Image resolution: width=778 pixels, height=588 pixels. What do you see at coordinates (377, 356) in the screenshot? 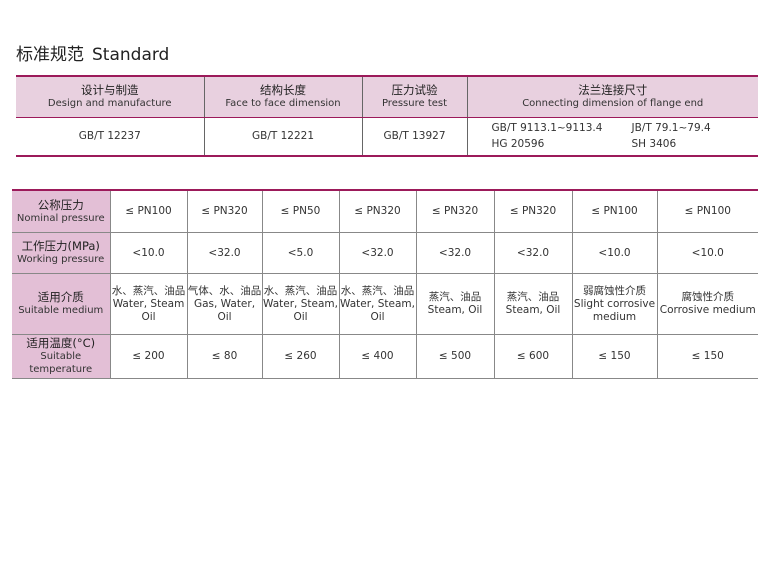
I see `cell: ≤ 400` at bounding box center [377, 356].